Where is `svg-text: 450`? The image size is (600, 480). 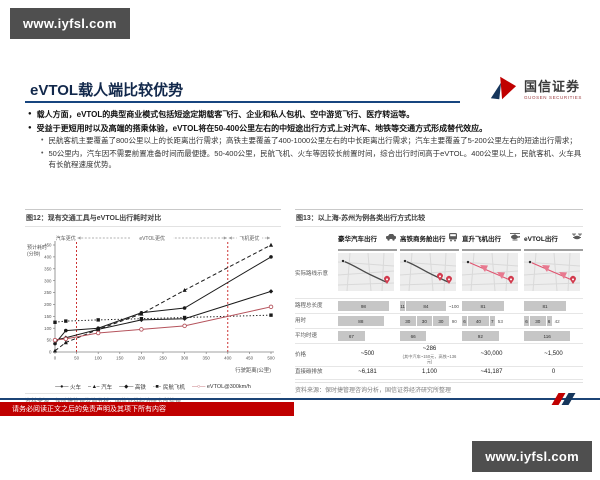 svg-text: 450 is located at coordinates (250, 358).